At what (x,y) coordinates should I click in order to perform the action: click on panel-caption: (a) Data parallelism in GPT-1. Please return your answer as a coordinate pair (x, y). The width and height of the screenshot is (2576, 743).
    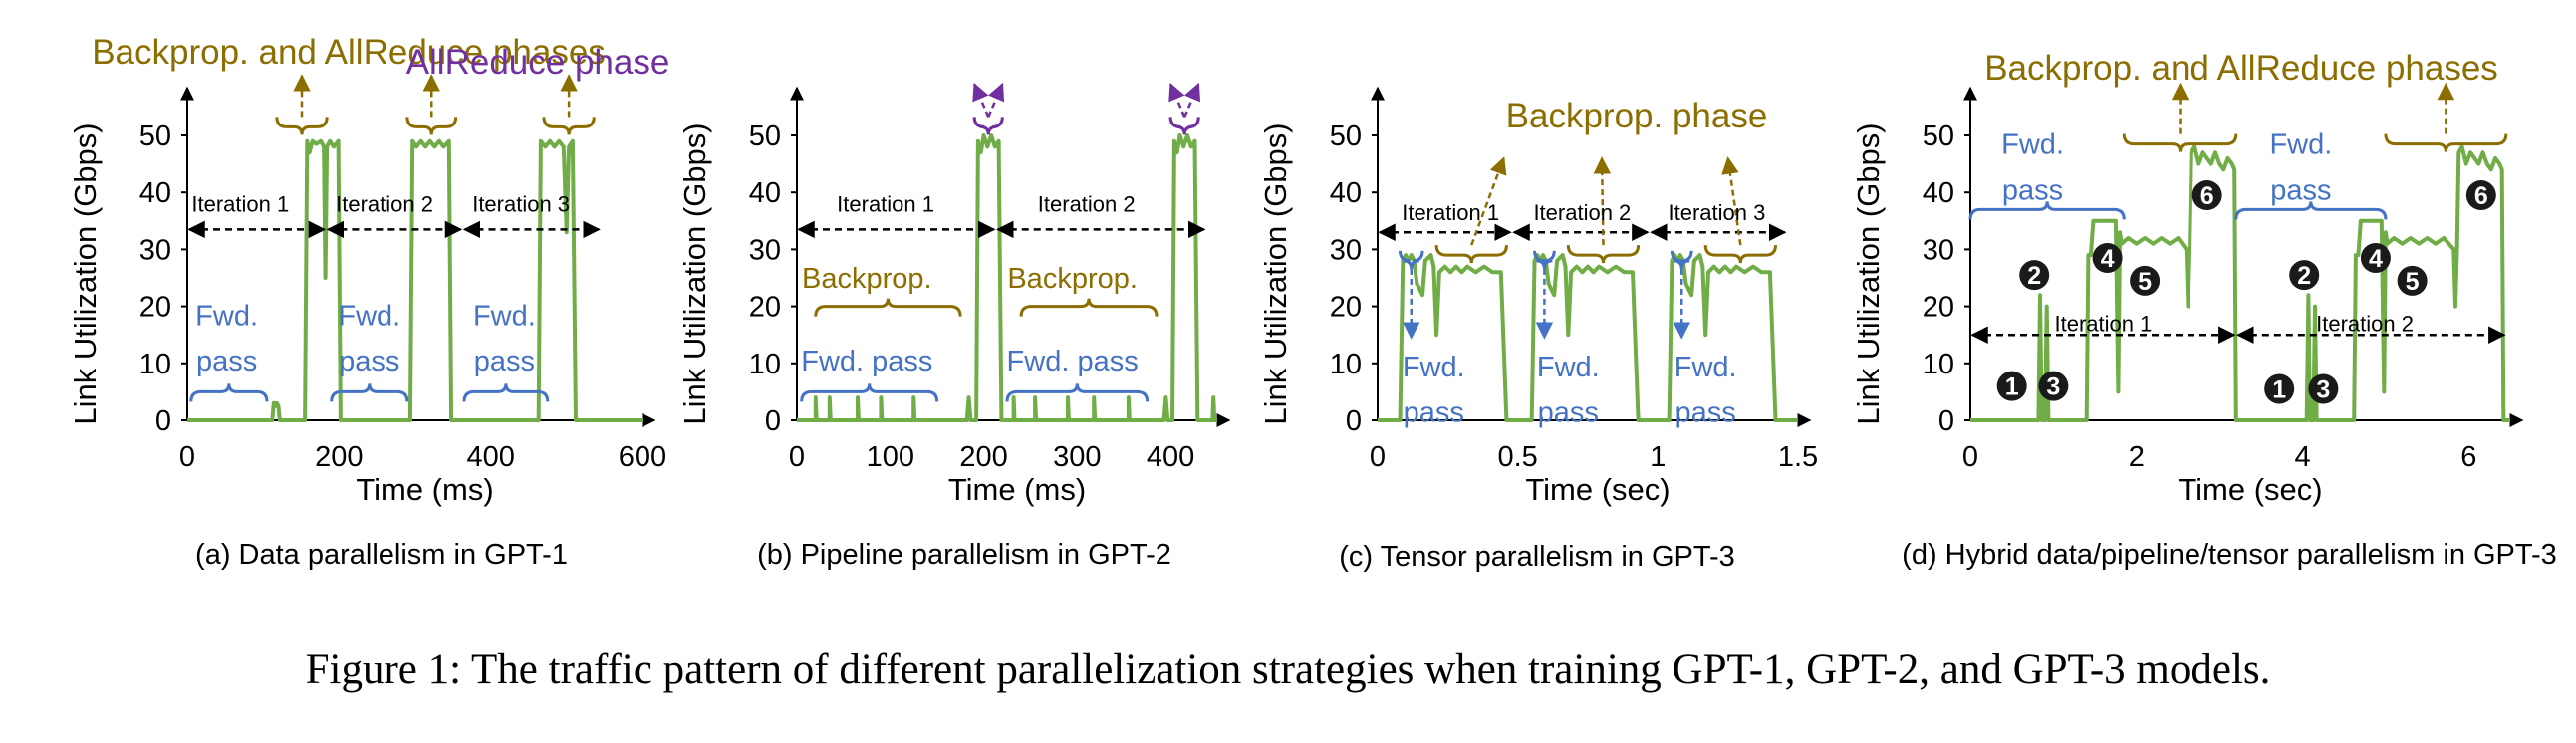
    Looking at the image, I should click on (381, 555).